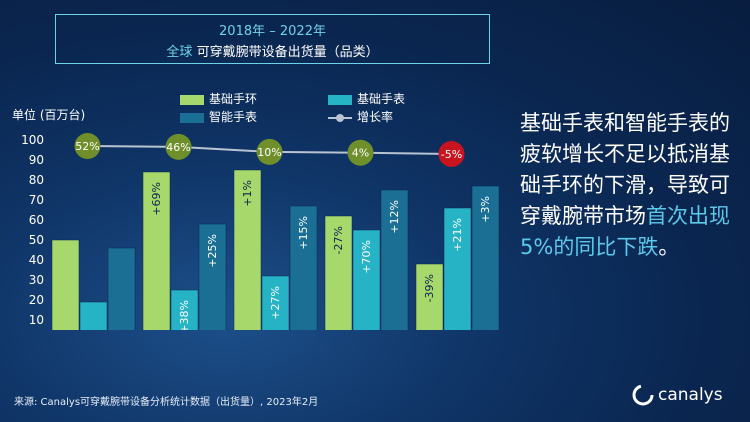 This screenshot has width=750, height=422. Describe the element at coordinates (338, 240) in the screenshot. I see `bar-data-label: -27%` at that location.